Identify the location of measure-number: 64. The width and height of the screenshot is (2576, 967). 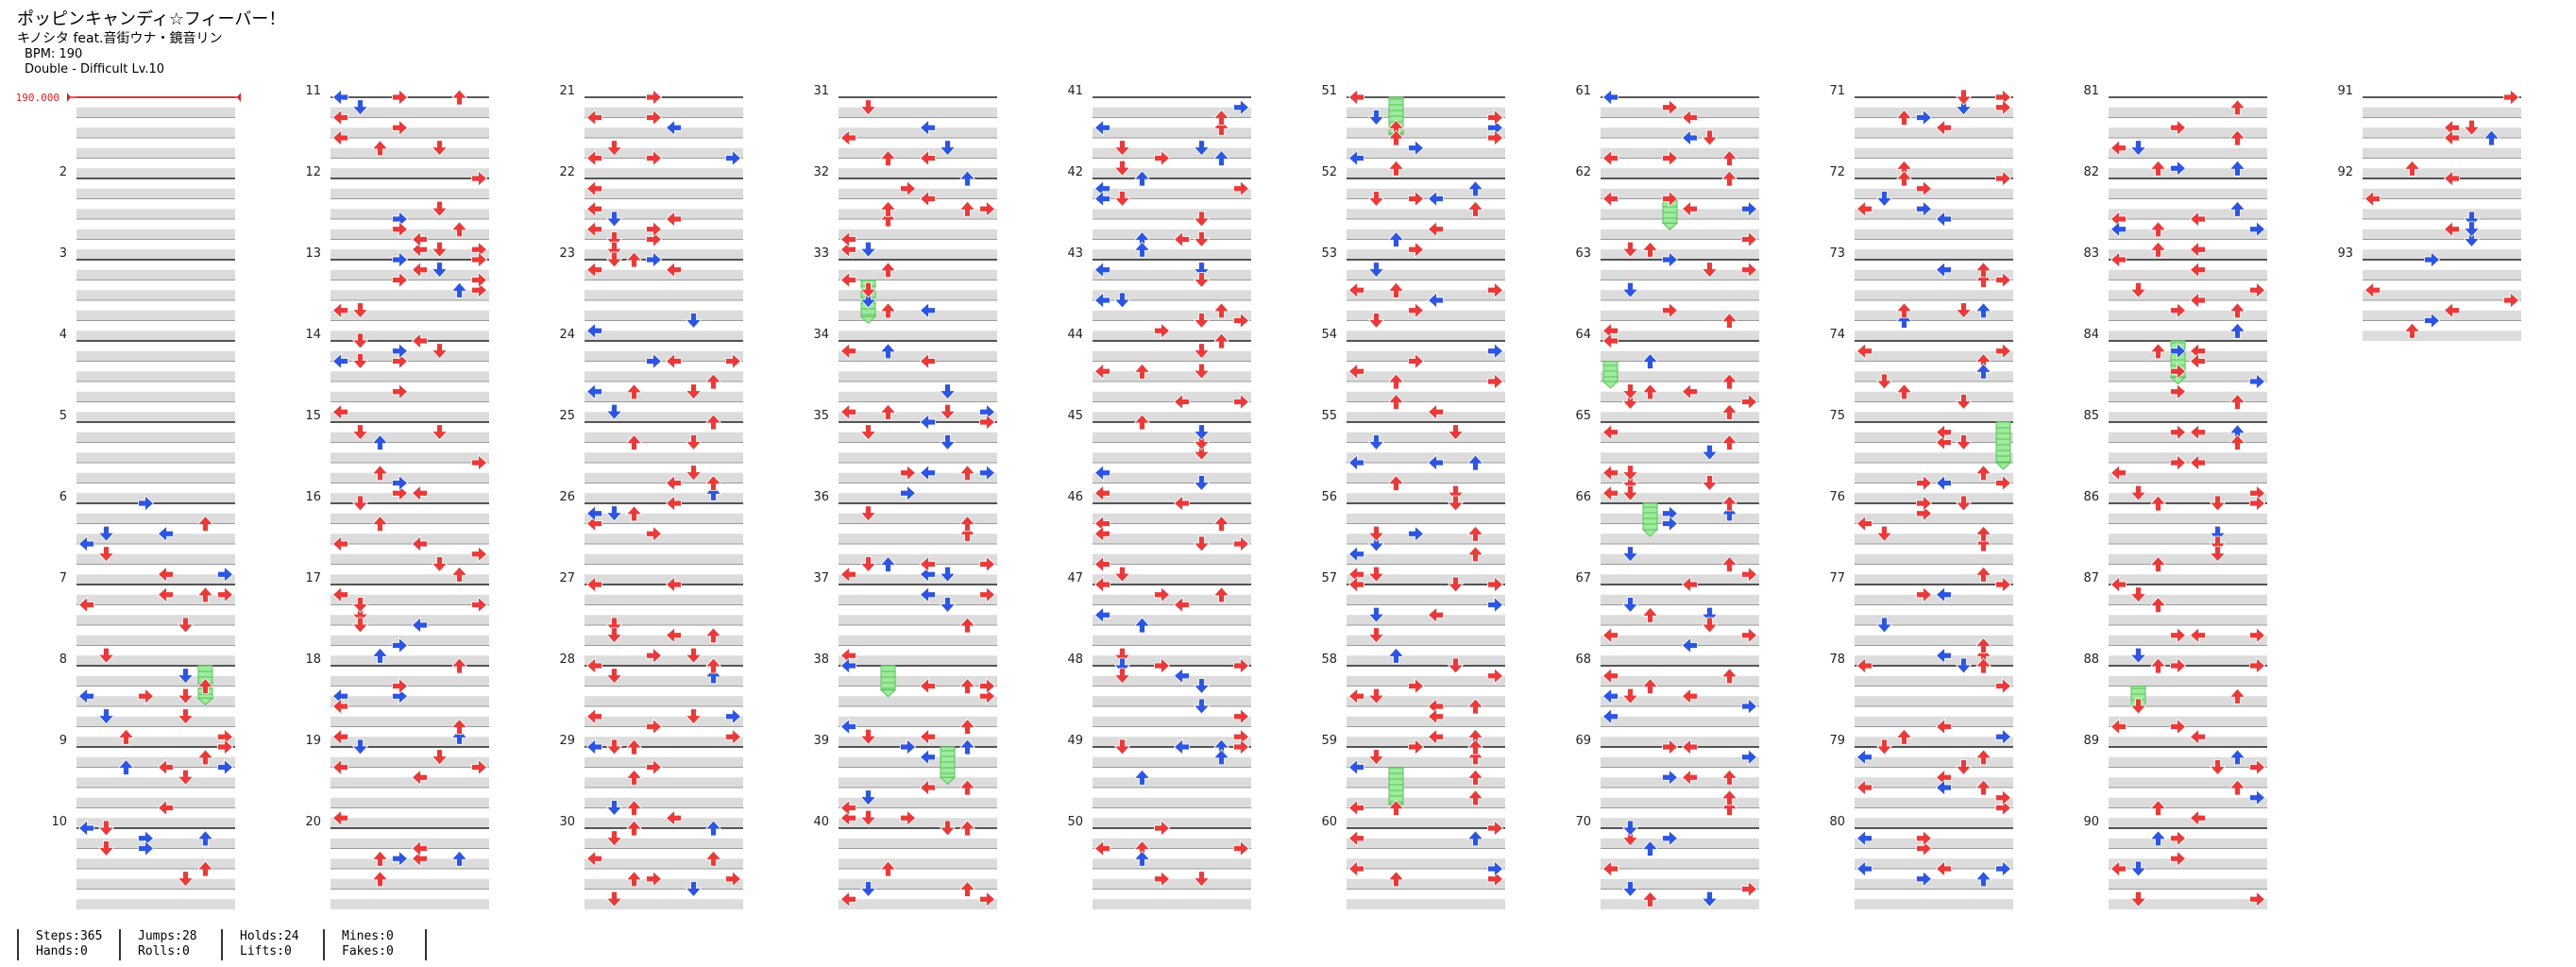
(1583, 335).